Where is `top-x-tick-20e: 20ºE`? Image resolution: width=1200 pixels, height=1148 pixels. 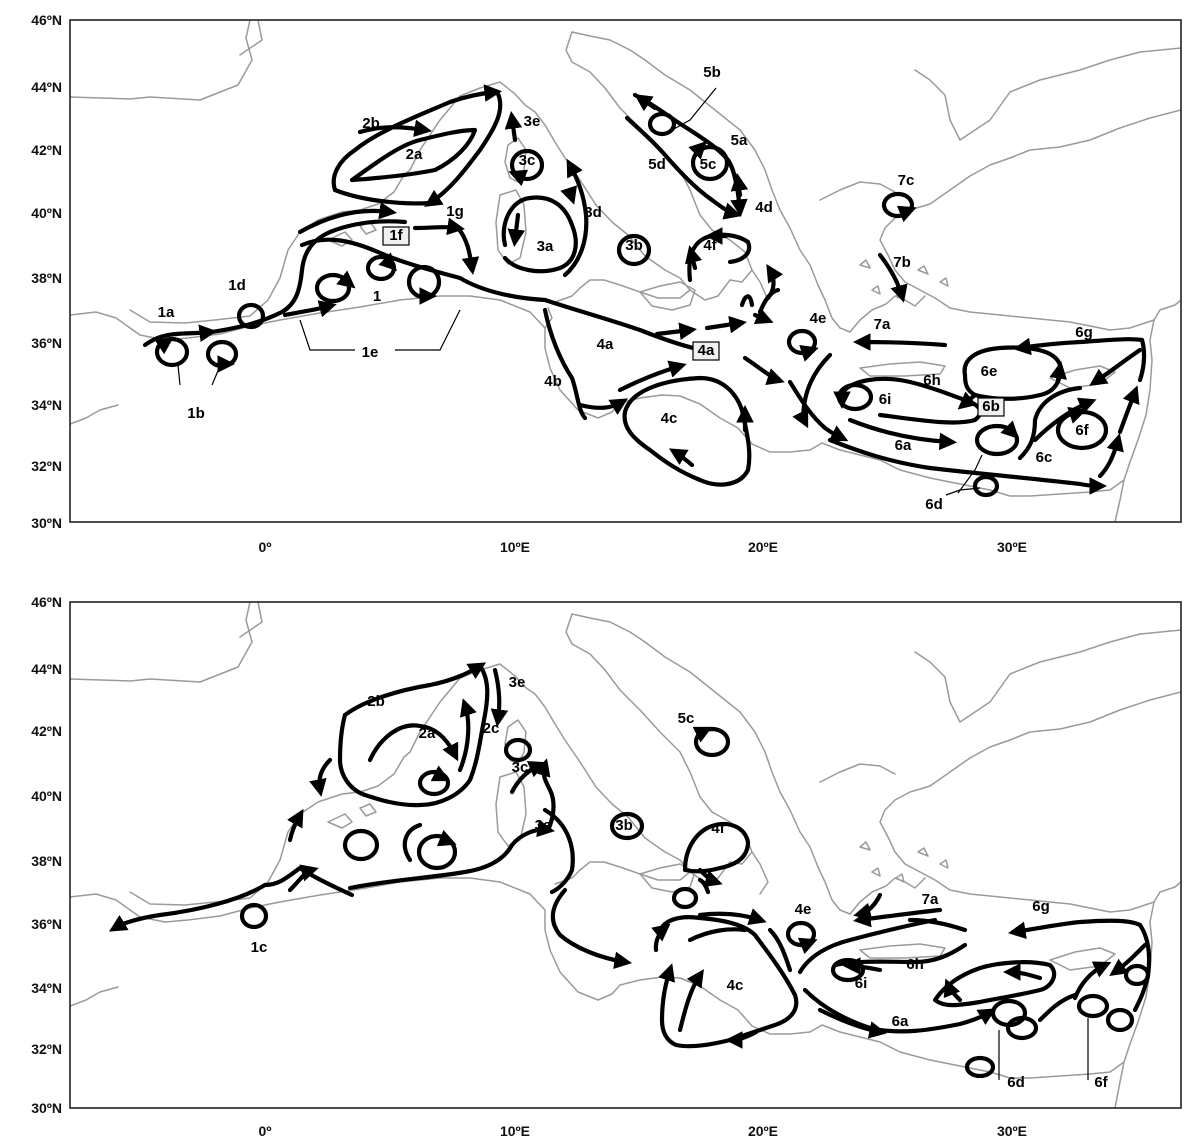
top-x-tick-20e: 20ºE is located at coordinates (763, 547).